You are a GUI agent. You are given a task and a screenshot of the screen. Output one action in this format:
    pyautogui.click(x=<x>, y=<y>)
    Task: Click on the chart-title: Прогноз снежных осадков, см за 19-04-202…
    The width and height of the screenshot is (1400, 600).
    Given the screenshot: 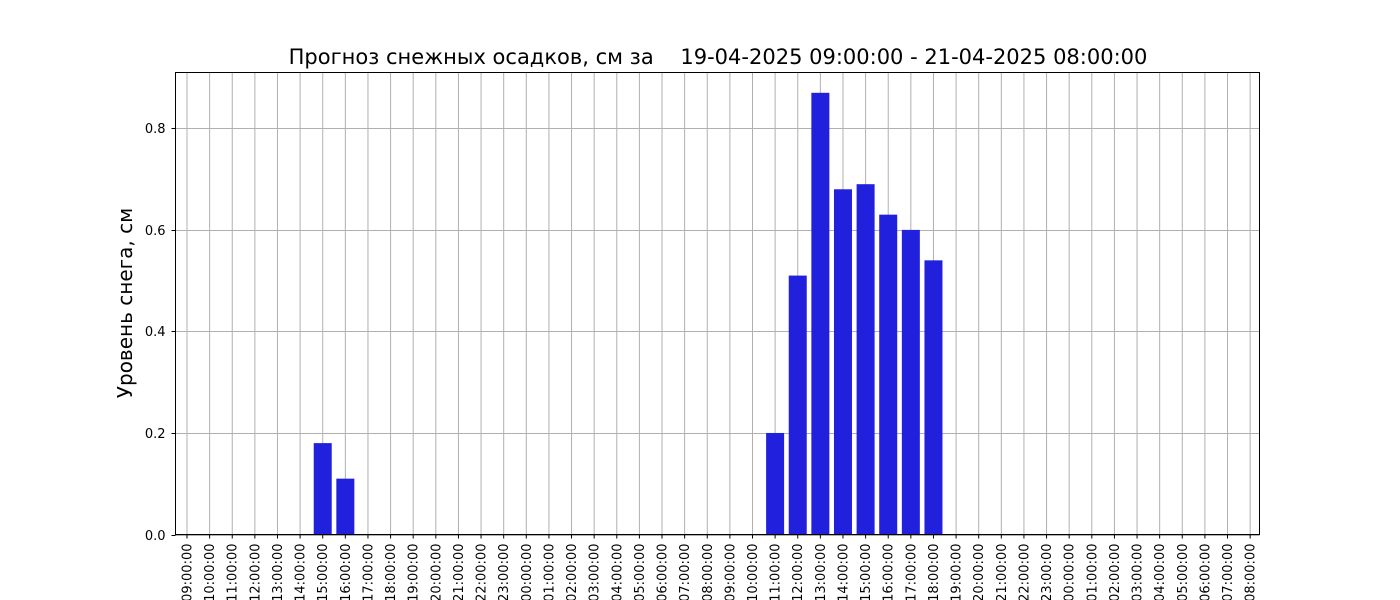 What is the action you would take?
    pyautogui.click(x=718, y=57)
    